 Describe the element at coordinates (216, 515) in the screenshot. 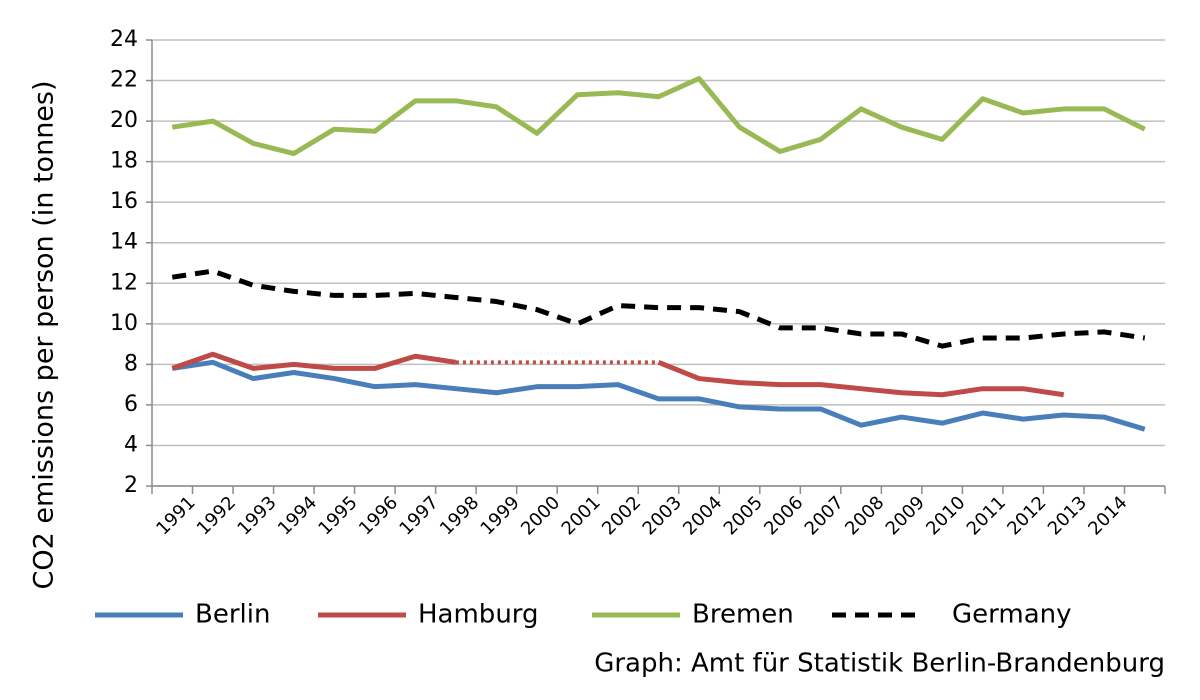

I see `x-tick-label: 1992` at that location.